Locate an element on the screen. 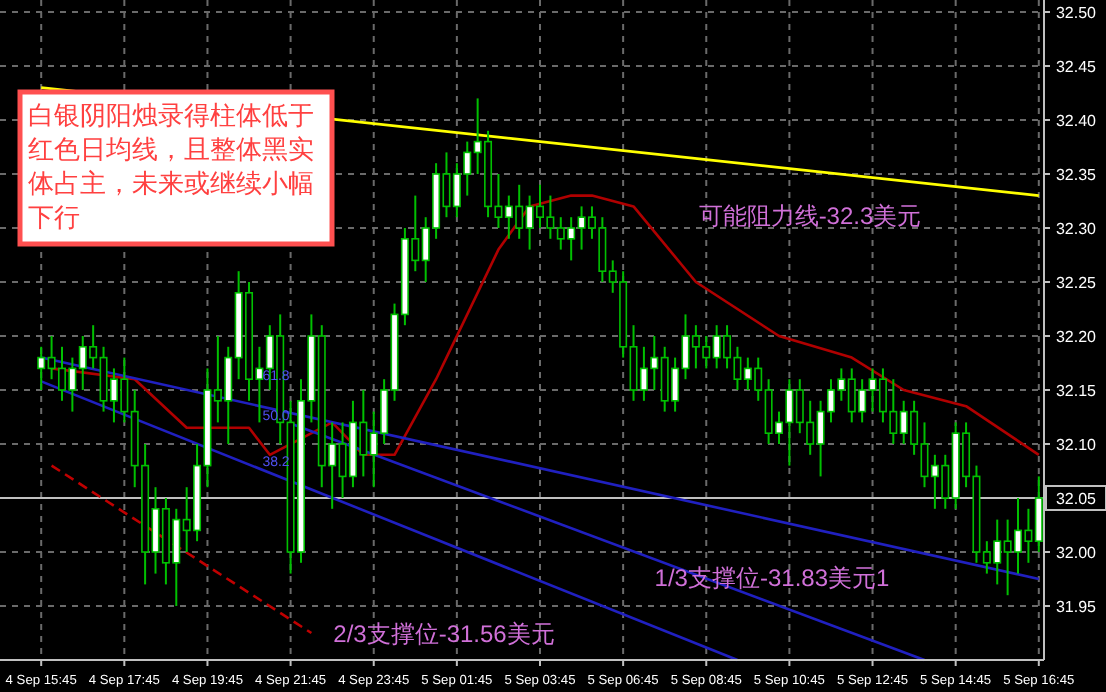 This screenshot has height=692, width=1106. y-tick-label: 32.45 is located at coordinates (1076, 67).